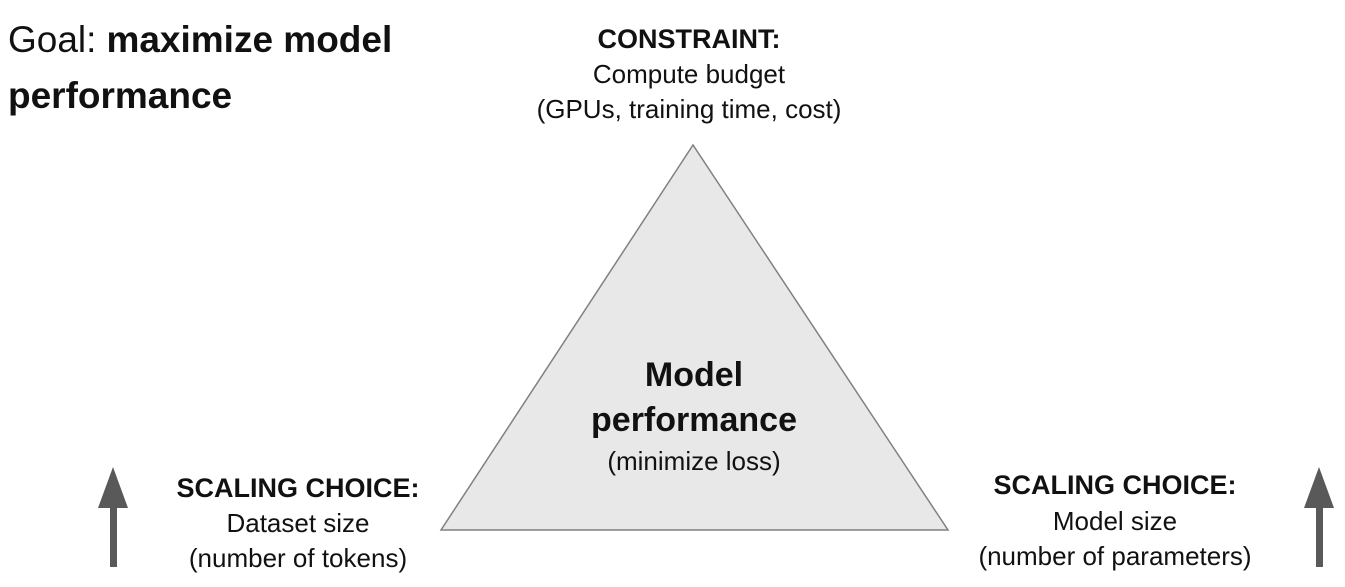  What do you see at coordinates (689, 39) in the screenshot?
I see `constraint-label: CONSTRAINT:` at bounding box center [689, 39].